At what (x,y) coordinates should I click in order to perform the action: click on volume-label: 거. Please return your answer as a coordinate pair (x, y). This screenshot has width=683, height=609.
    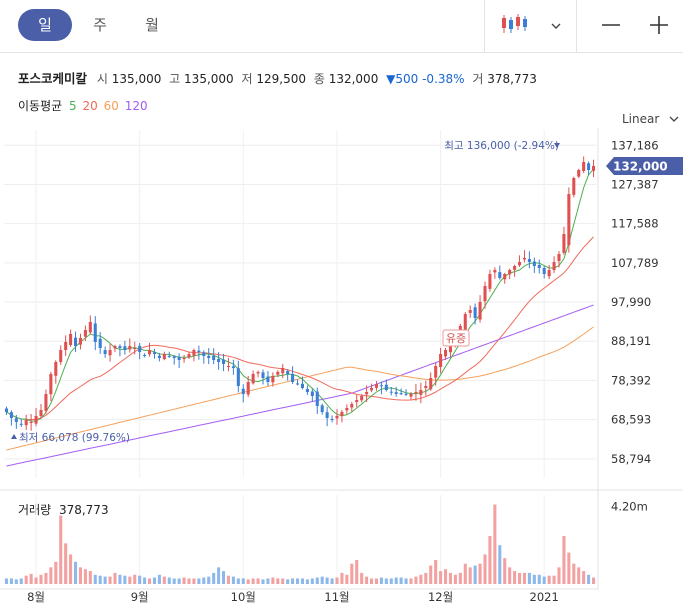
    Looking at the image, I should click on (478, 79).